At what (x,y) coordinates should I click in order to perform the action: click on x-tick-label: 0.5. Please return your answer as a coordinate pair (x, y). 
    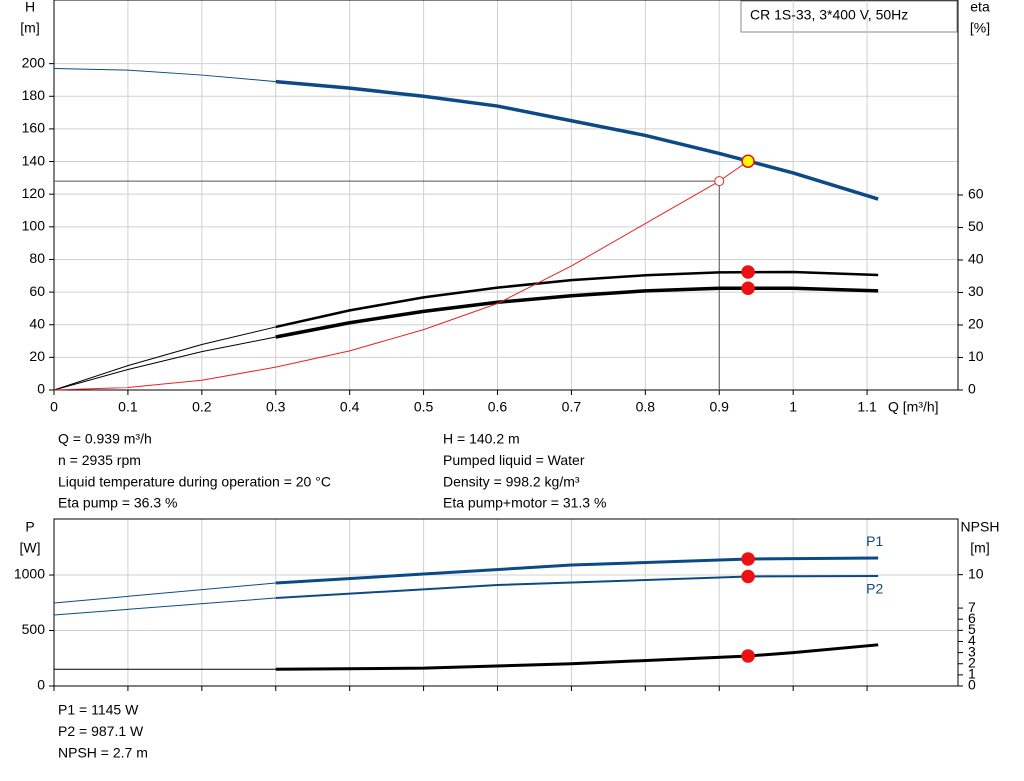
    Looking at the image, I should click on (424, 407).